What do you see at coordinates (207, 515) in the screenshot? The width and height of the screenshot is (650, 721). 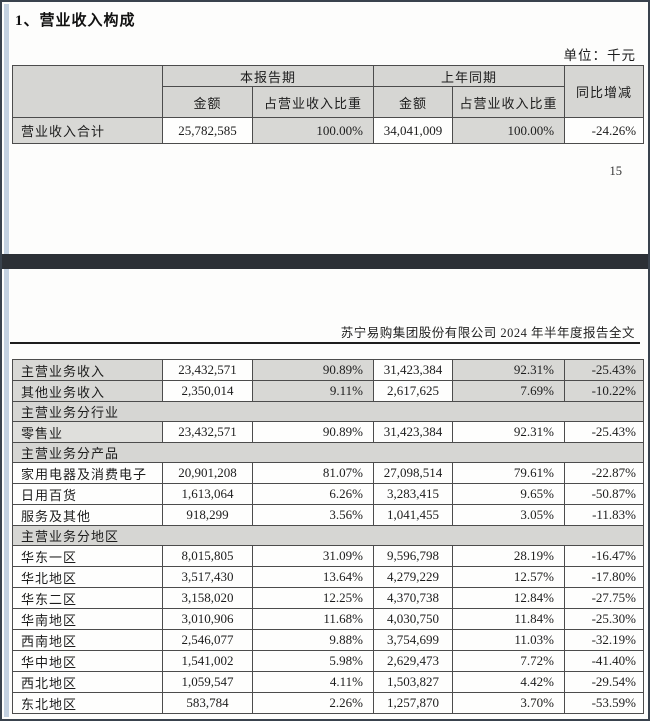 I see `current-amount: 918,299` at bounding box center [207, 515].